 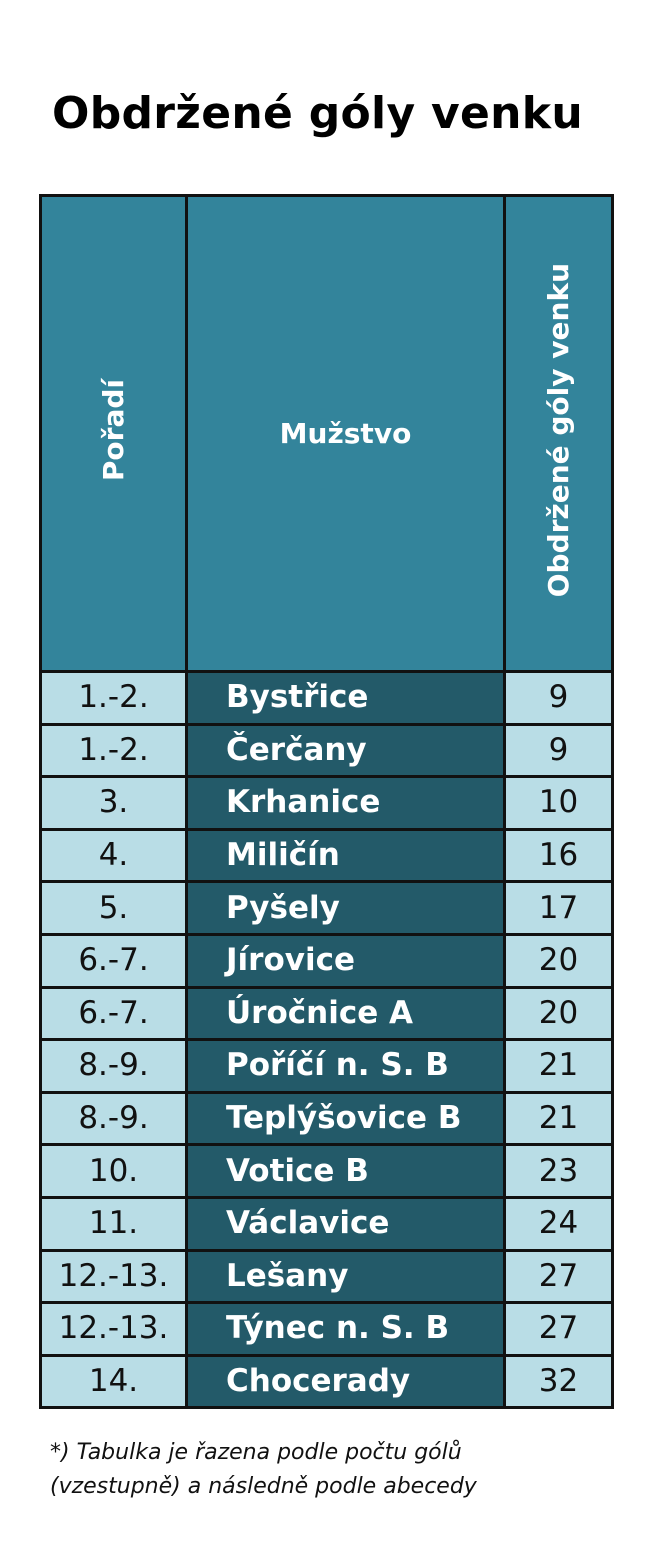 I want to click on table-row: 1.-2. Čerčany 9, so click(x=326, y=750).